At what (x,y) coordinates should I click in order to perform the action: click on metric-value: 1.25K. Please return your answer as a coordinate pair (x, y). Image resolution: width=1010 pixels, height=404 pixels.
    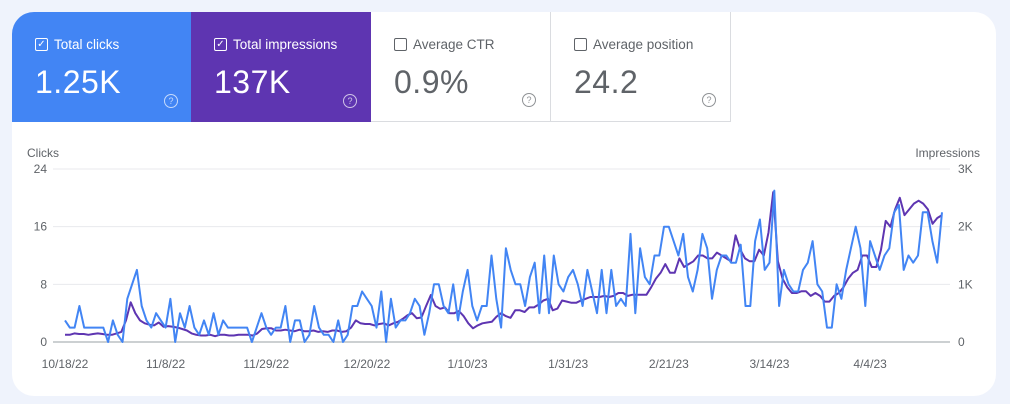
    Looking at the image, I should click on (78, 82).